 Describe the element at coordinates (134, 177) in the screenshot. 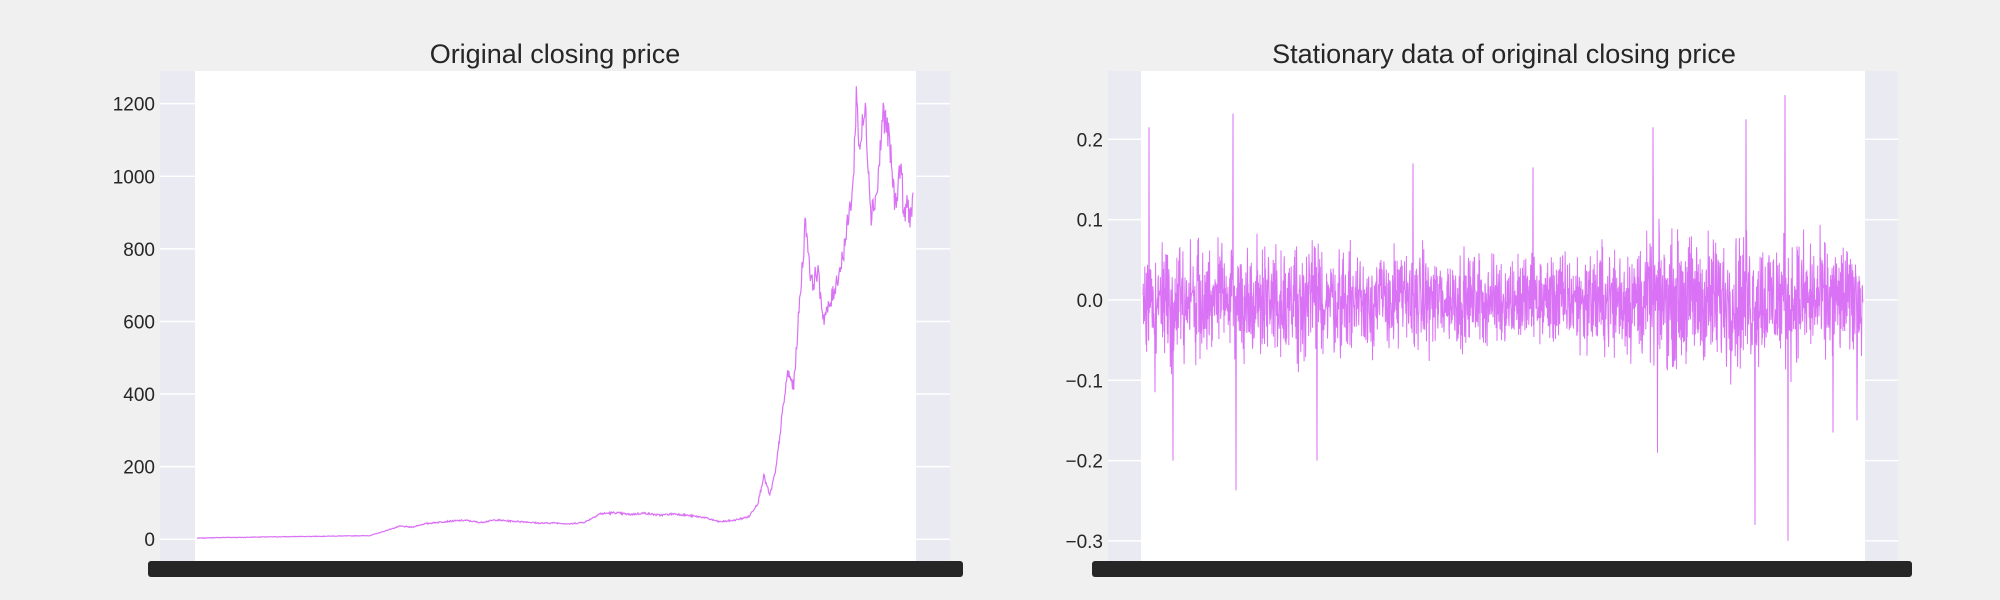

I see `y-tick-label: 1000` at that location.